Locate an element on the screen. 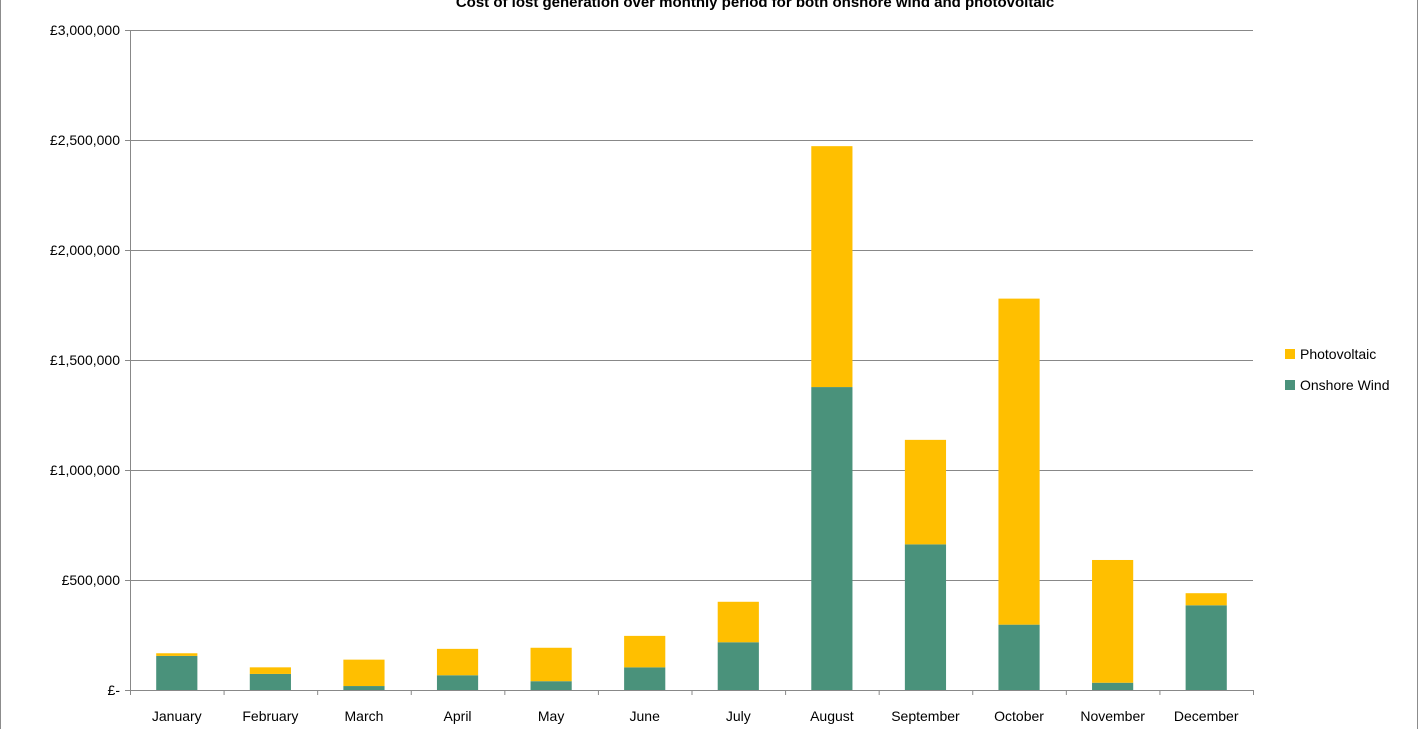 Image resolution: width=1418 pixels, height=734 pixels. legend-label: Onshore Wind is located at coordinates (1344, 385).